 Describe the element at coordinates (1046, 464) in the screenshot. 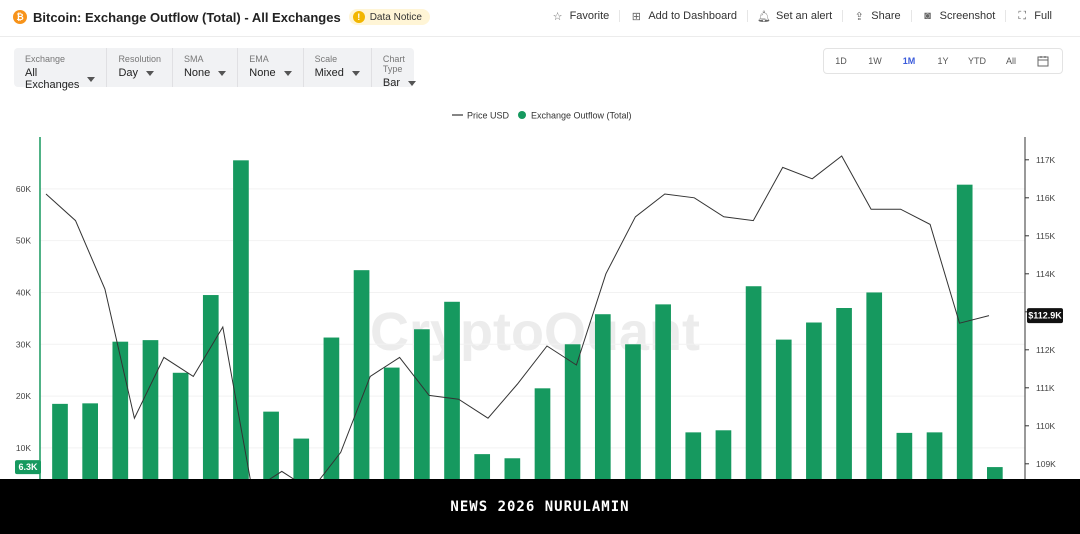

I see `right-tick-label: 109K` at that location.